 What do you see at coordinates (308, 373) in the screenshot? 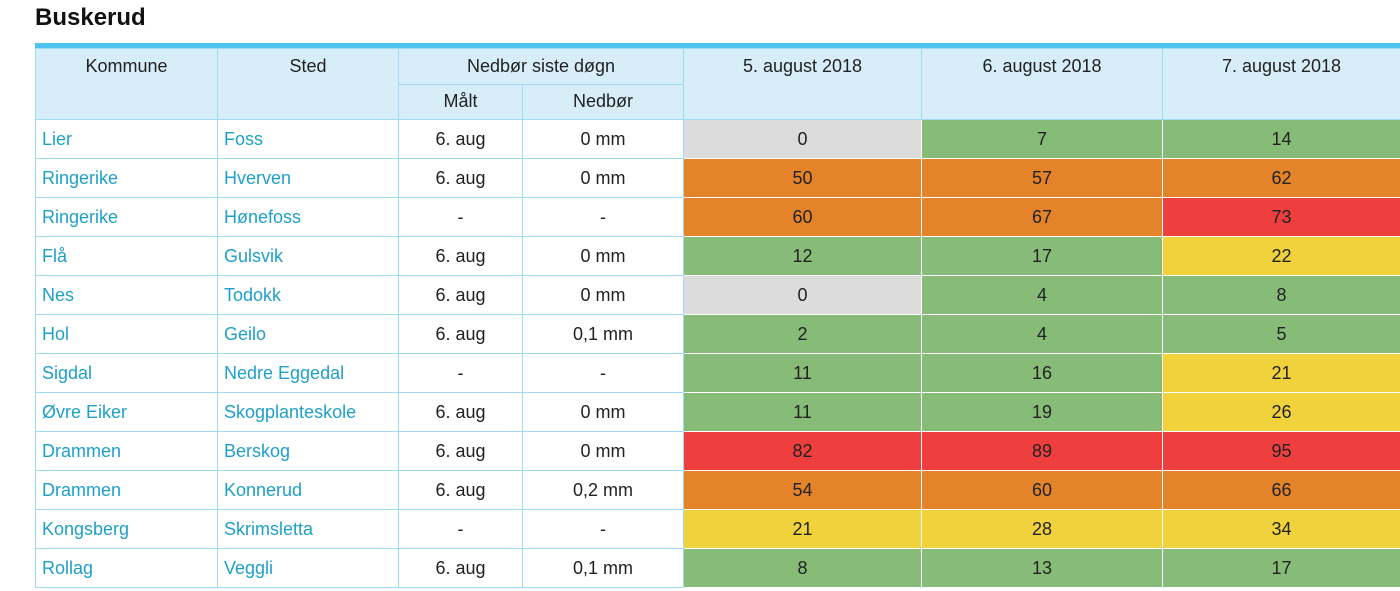
I see `sted-link: Nedre Eggedal` at bounding box center [308, 373].